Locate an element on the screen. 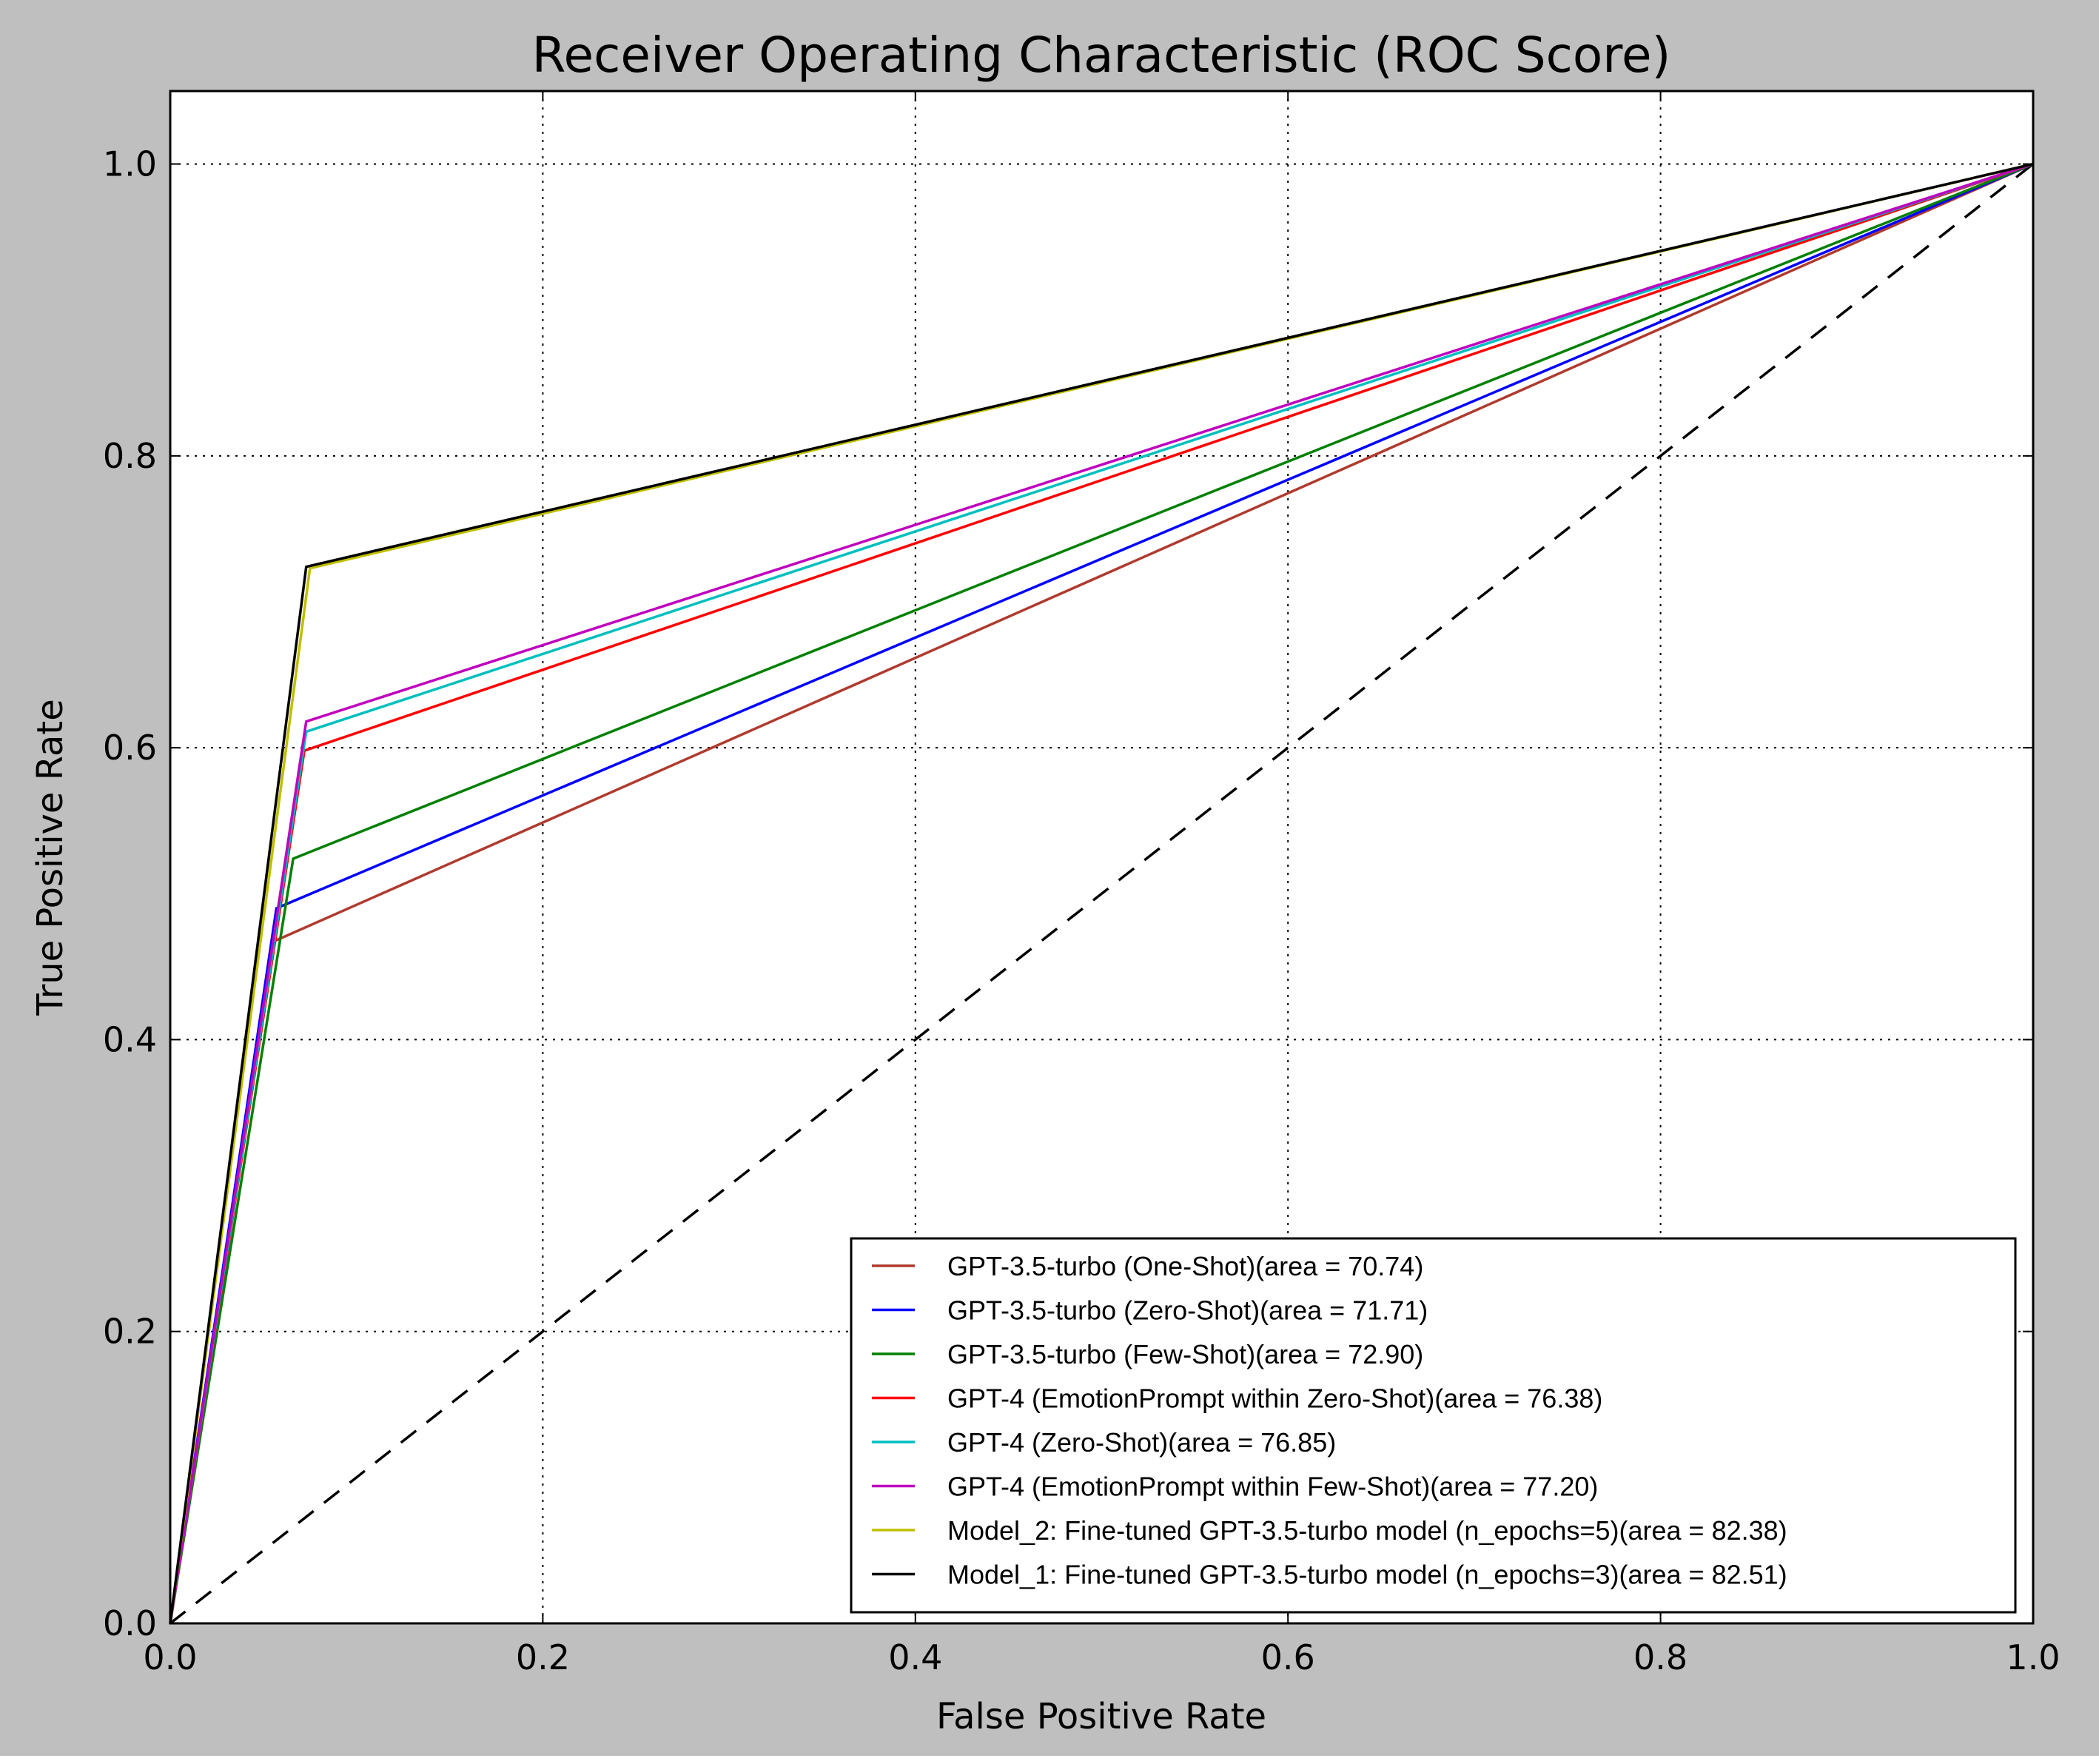 This screenshot has height=1764, width=2099. x-axis-label: False Positive Rate is located at coordinates (1101, 1716).